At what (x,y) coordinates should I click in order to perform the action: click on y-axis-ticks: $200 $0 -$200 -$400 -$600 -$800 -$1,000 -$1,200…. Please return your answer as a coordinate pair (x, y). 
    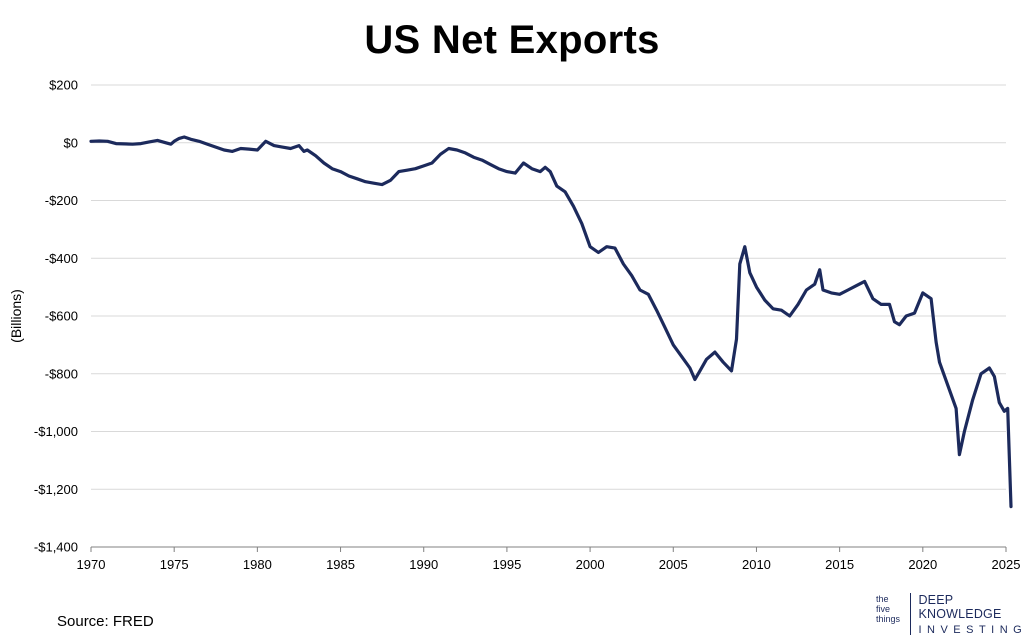
    Looking at the image, I should click on (56, 316).